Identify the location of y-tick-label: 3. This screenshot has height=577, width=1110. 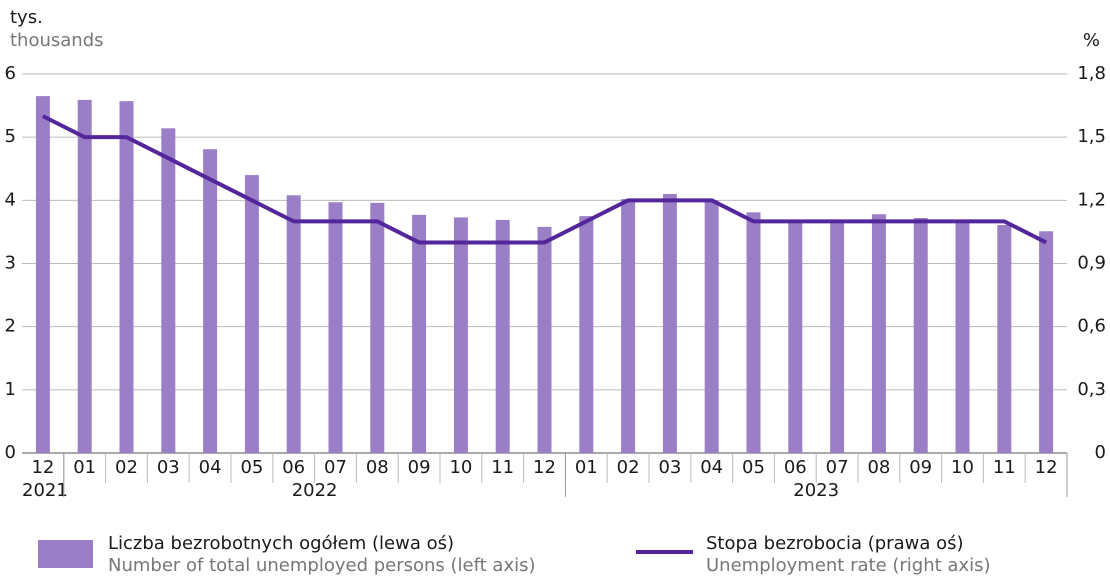
(10, 263).